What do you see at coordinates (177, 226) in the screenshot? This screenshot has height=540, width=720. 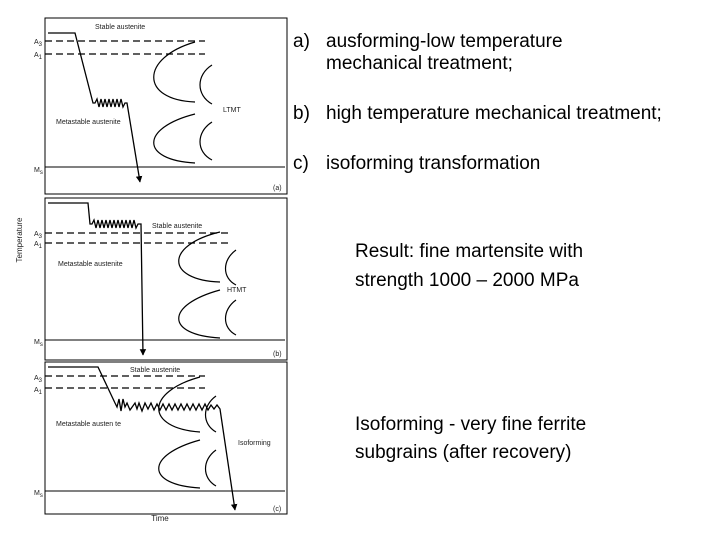 I see `panel-b-top-label: Stable austenite` at bounding box center [177, 226].